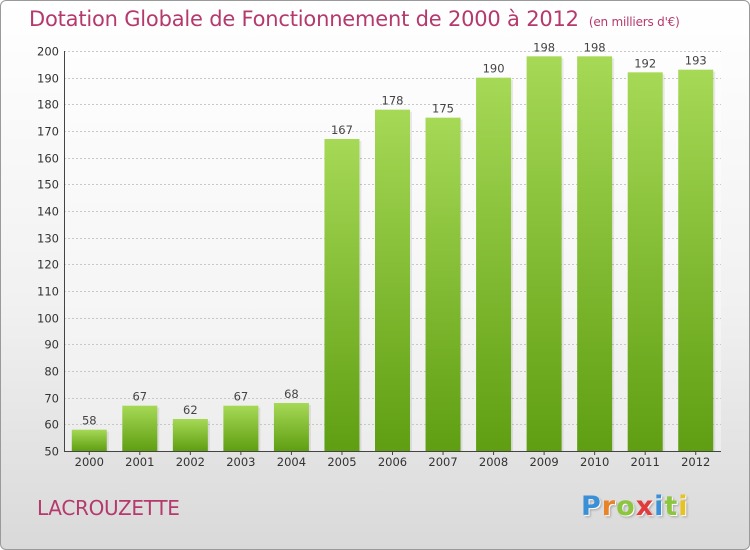 The image size is (750, 550). Describe the element at coordinates (645, 63) in the screenshot. I see `data-label: 192` at that location.